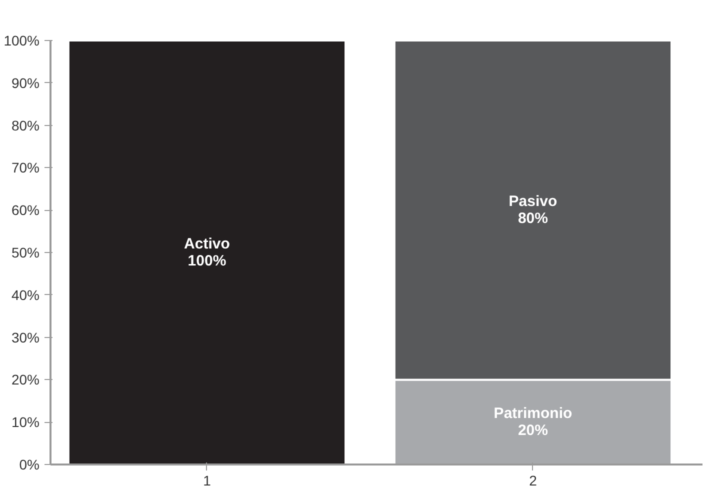 The image size is (726, 502). I want to click on y-tick-label: 80%, so click(25, 125).